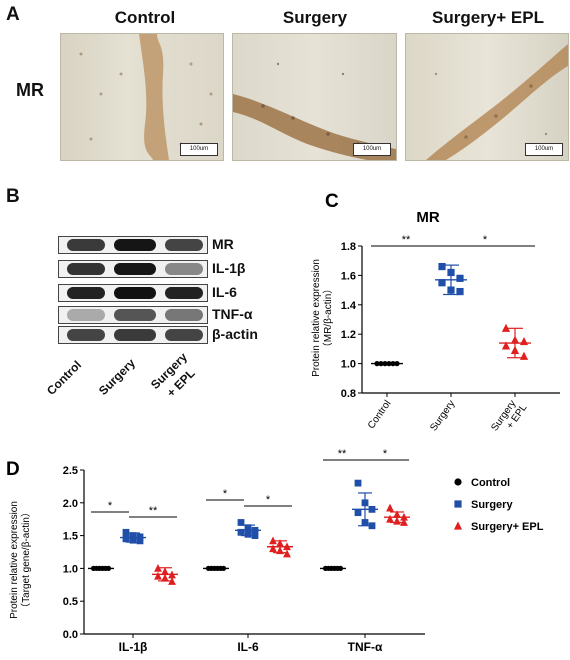  What do you see at coordinates (544, 149) in the screenshot?
I see `scale-bar-surgery-epl: 100um` at bounding box center [544, 149].